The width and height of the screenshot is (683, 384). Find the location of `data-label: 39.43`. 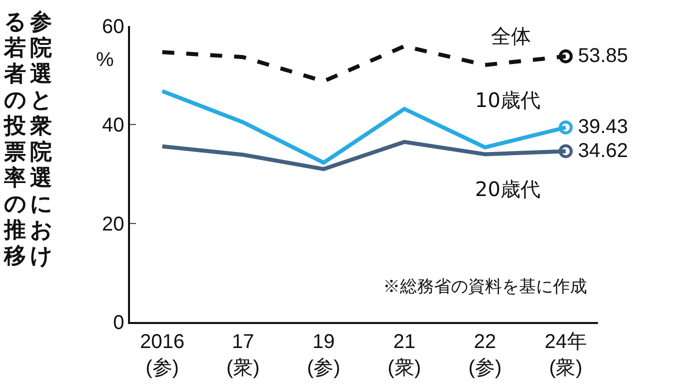

data-label: 39.43 is located at coordinates (603, 127).